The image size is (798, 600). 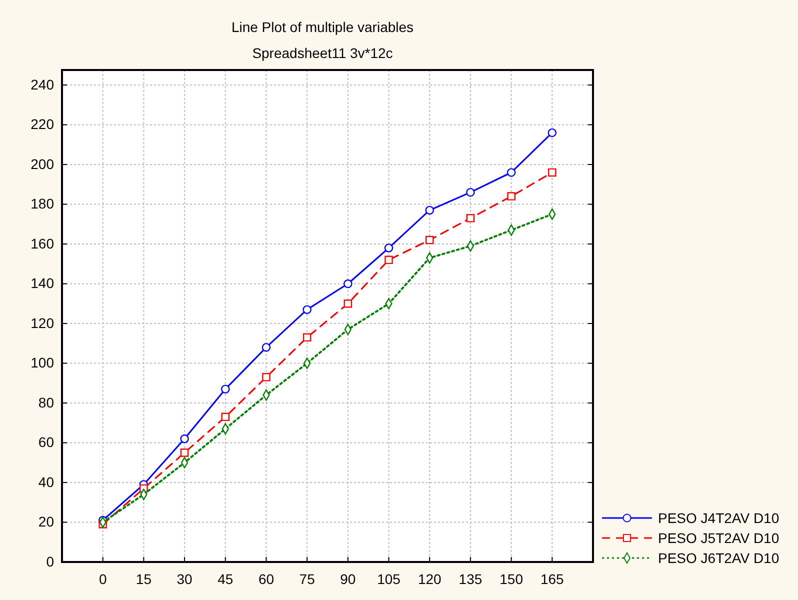 What do you see at coordinates (46, 482) in the screenshot?
I see `y-tick-label: 40` at bounding box center [46, 482].